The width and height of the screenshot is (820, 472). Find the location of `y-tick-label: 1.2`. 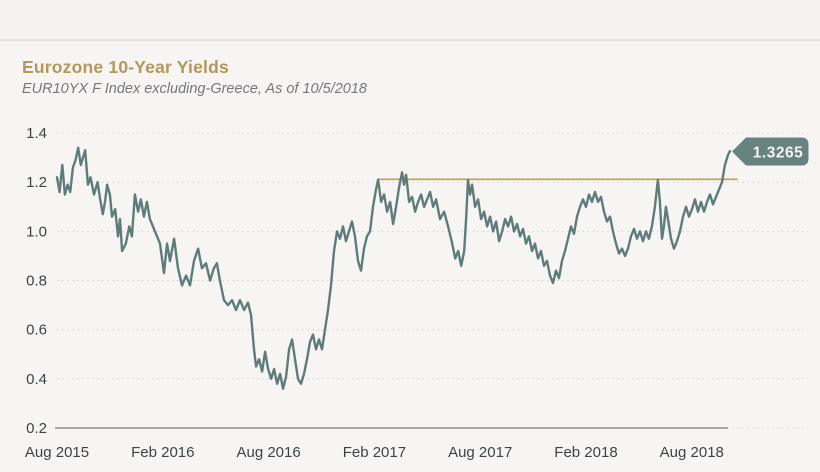

y-tick-label: 1.2 is located at coordinates (36, 182).